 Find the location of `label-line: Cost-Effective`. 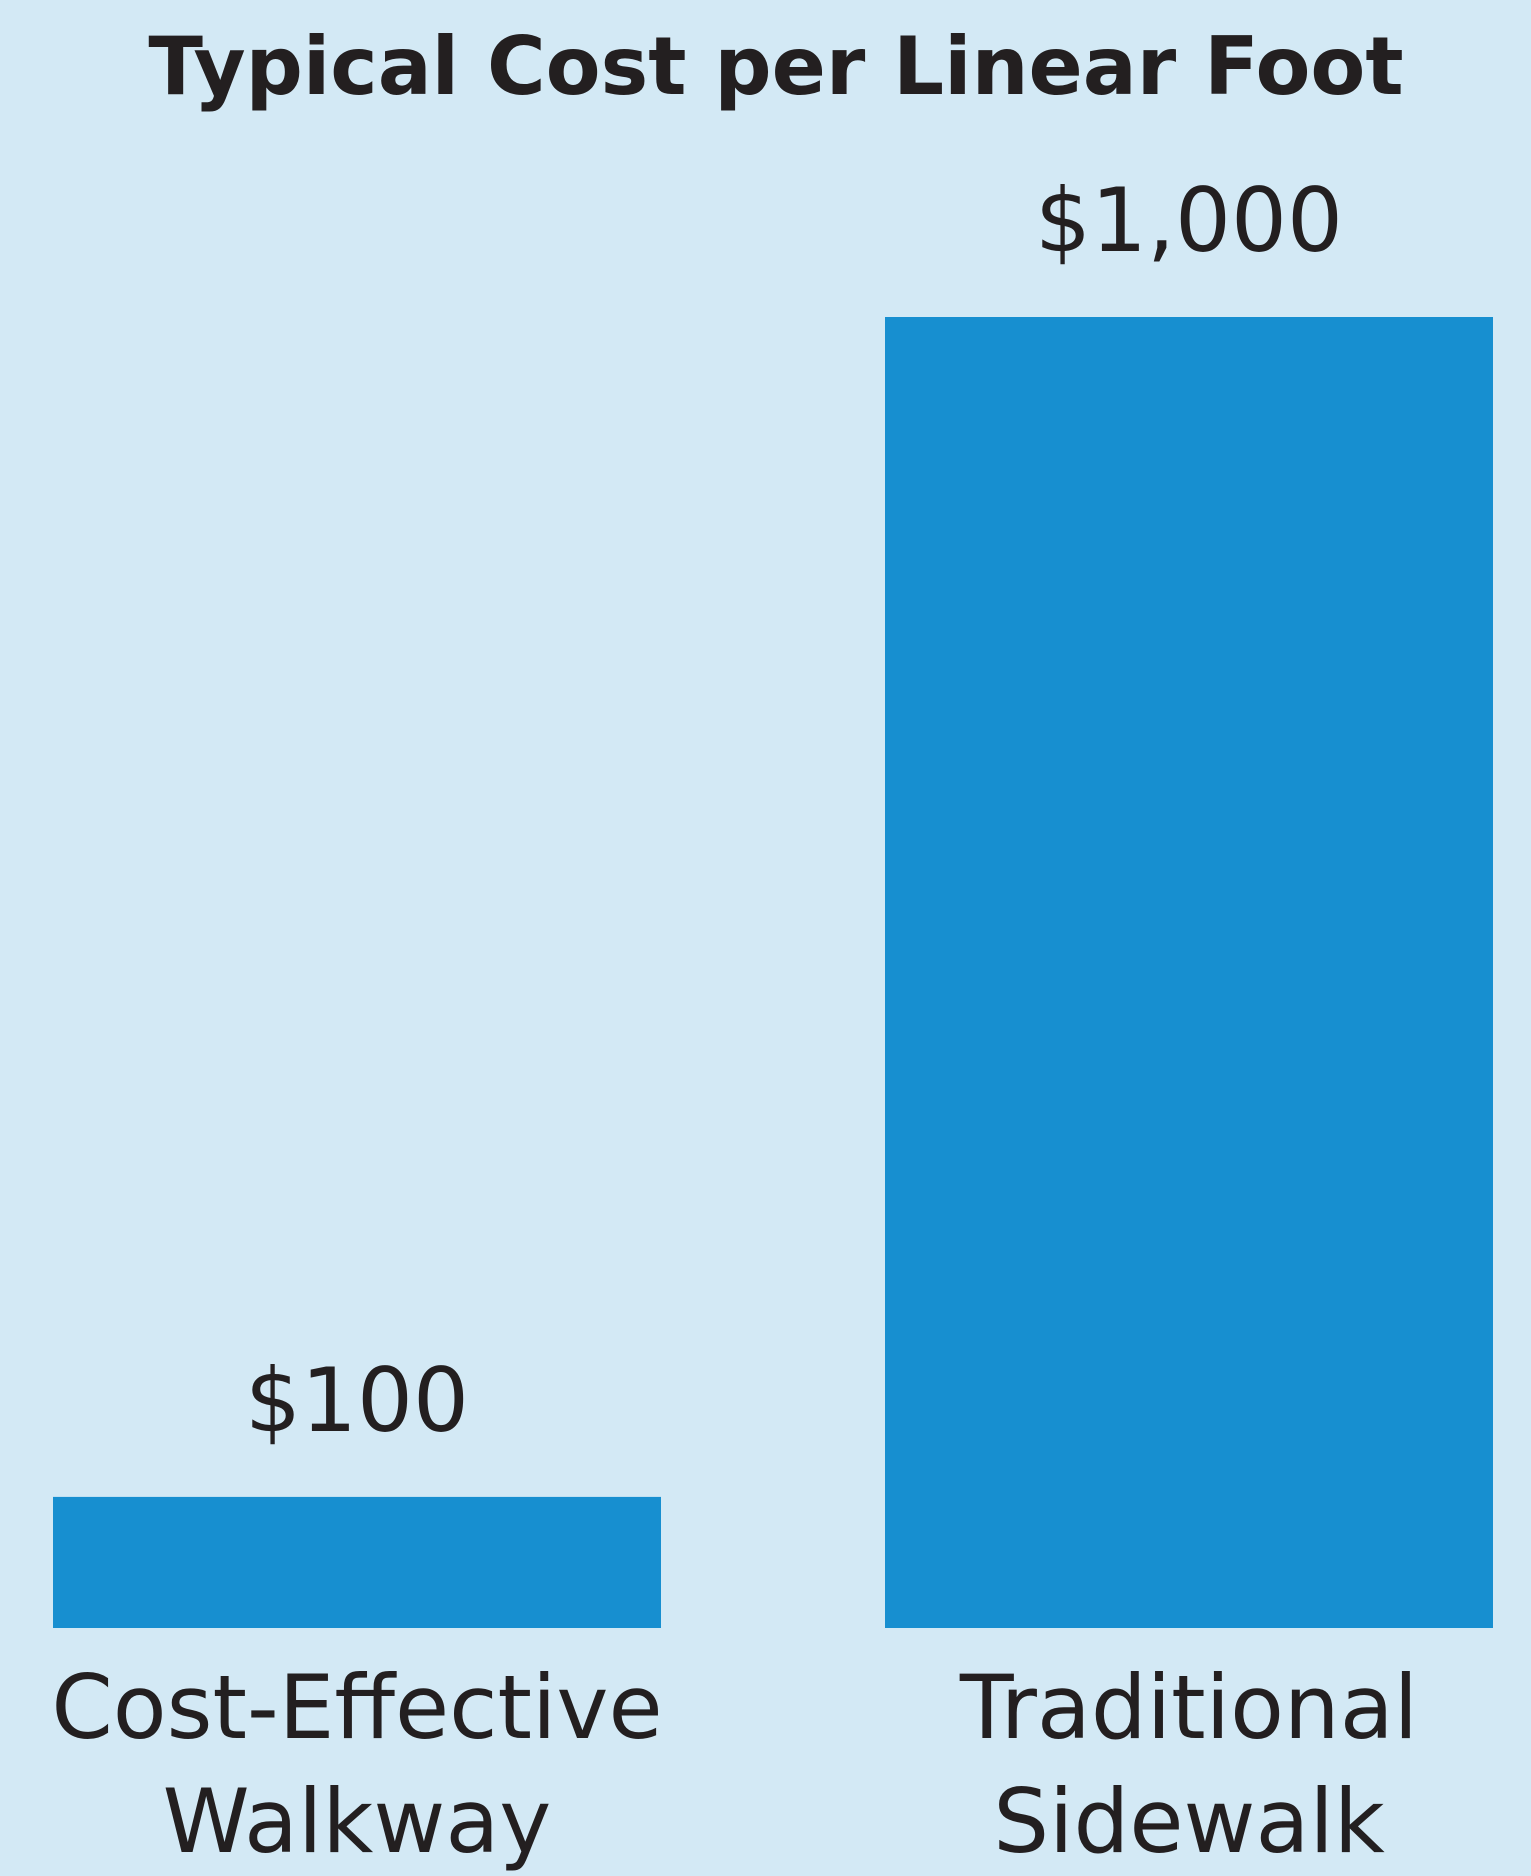

label-line: Cost-Effective is located at coordinates (356, 1707).